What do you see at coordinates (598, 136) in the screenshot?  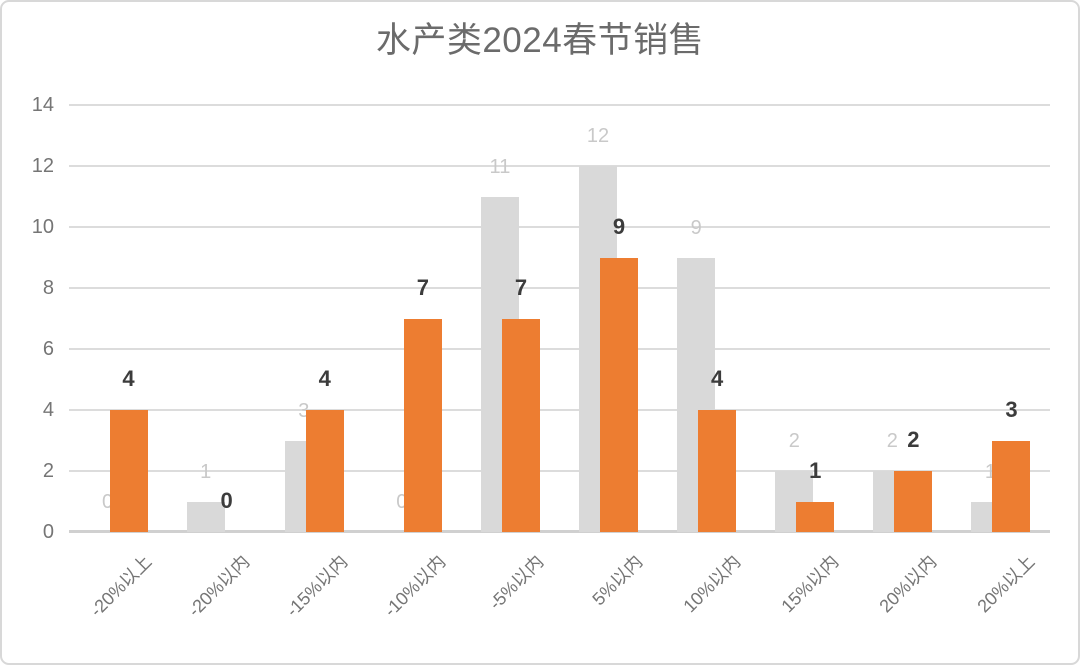 I see `value-label-gray: 12` at bounding box center [598, 136].